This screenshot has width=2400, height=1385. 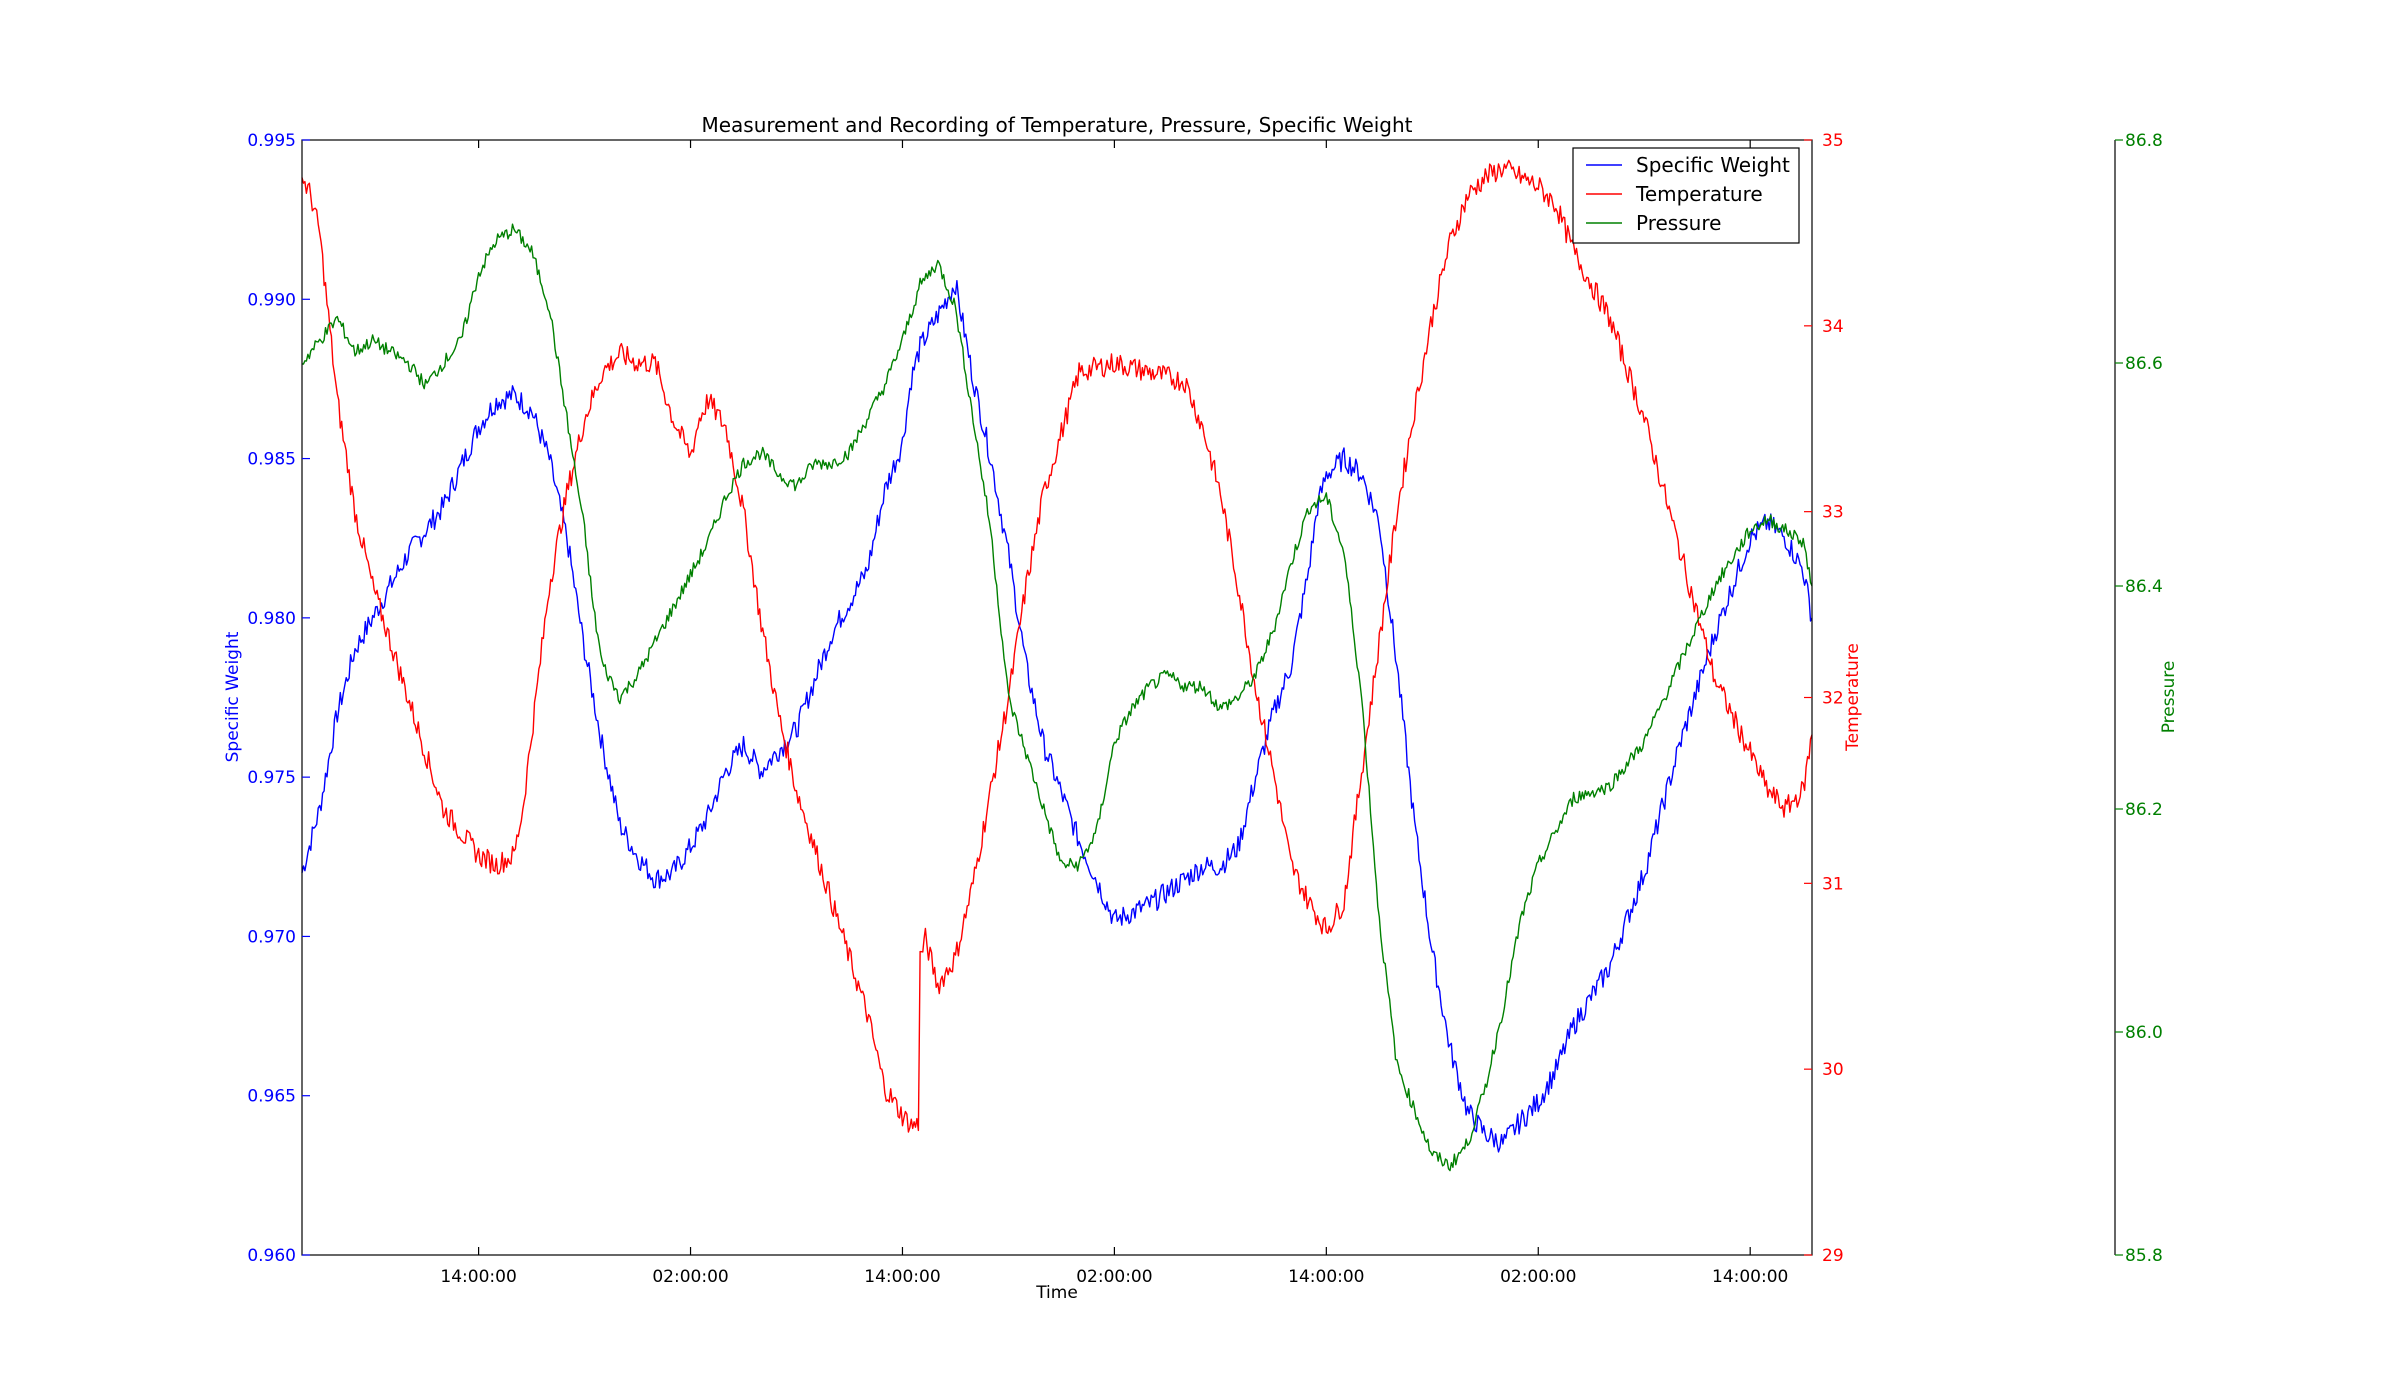 What do you see at coordinates (1853, 697) in the screenshot?
I see `y-axis-label-temperature: Temperature` at bounding box center [1853, 697].